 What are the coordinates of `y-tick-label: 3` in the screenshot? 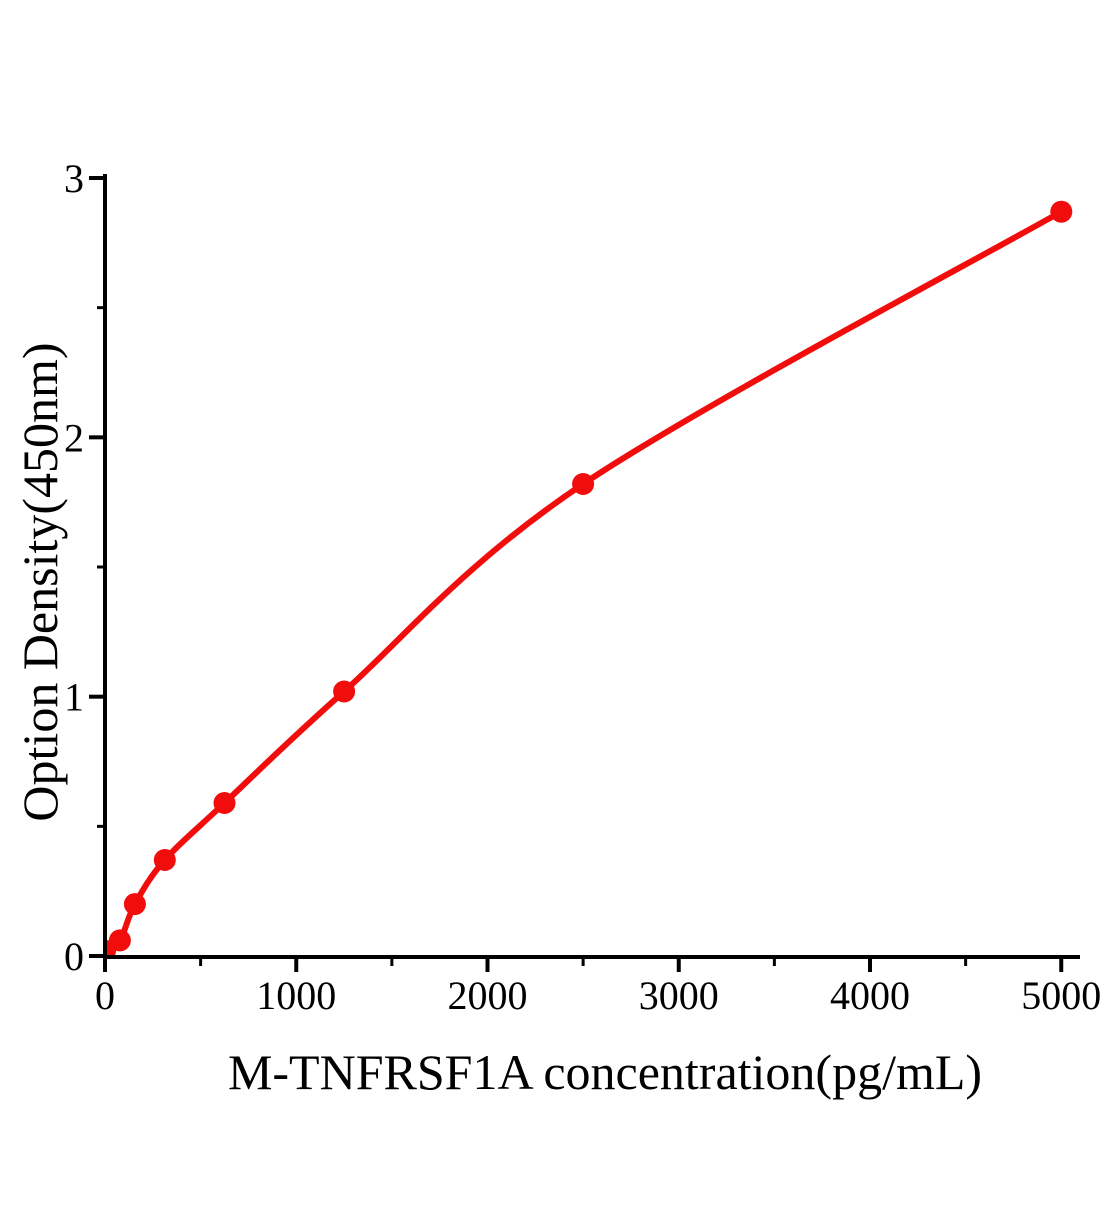 It's located at (74, 178).